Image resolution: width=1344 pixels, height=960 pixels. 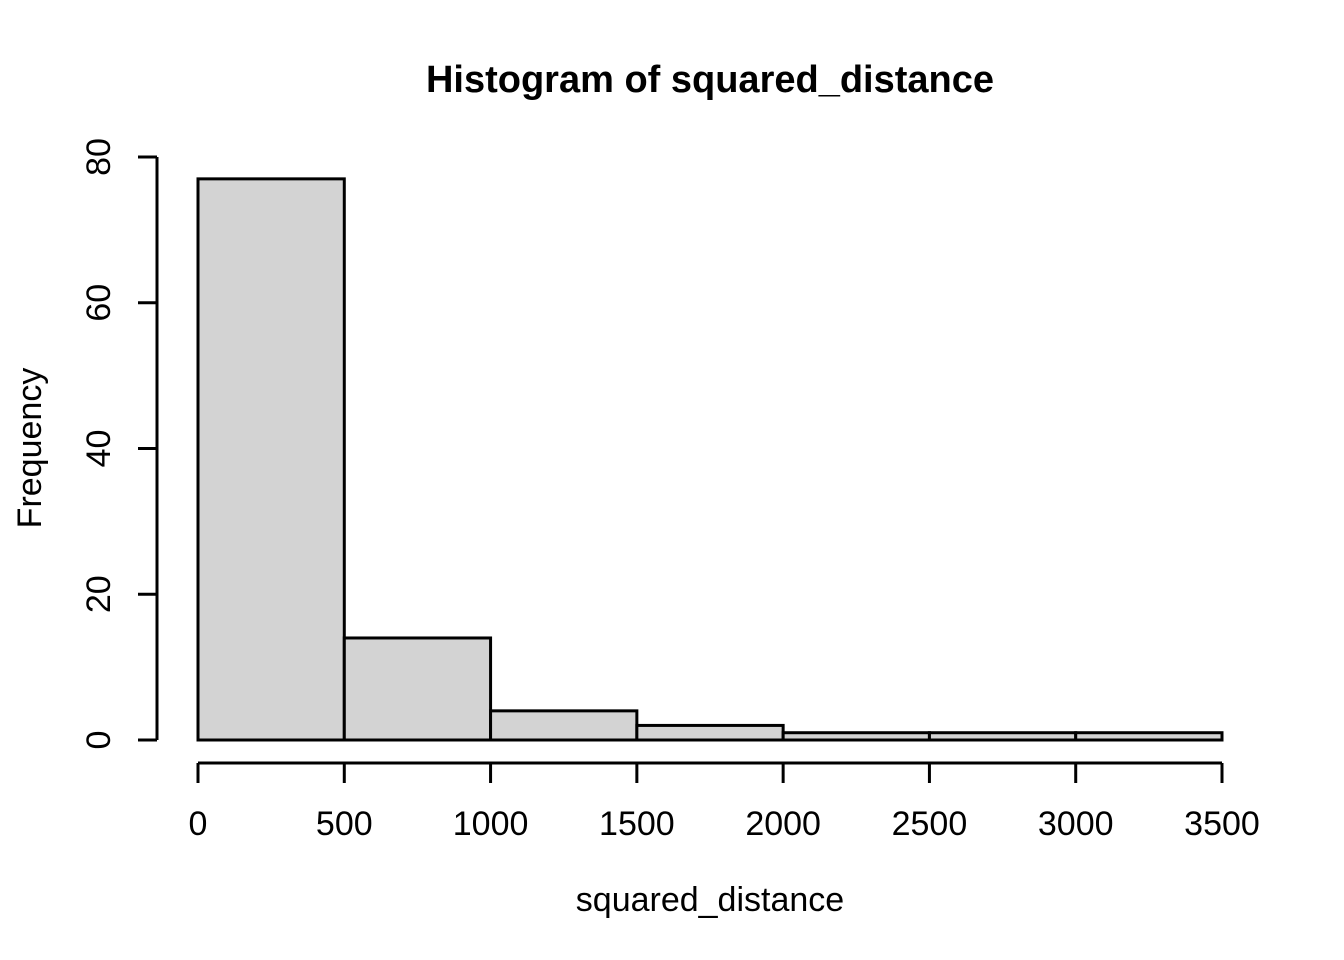 I want to click on x-axis: 0 500 1000 1500 2000 2500 3000 3500, so click(x=724, y=802).